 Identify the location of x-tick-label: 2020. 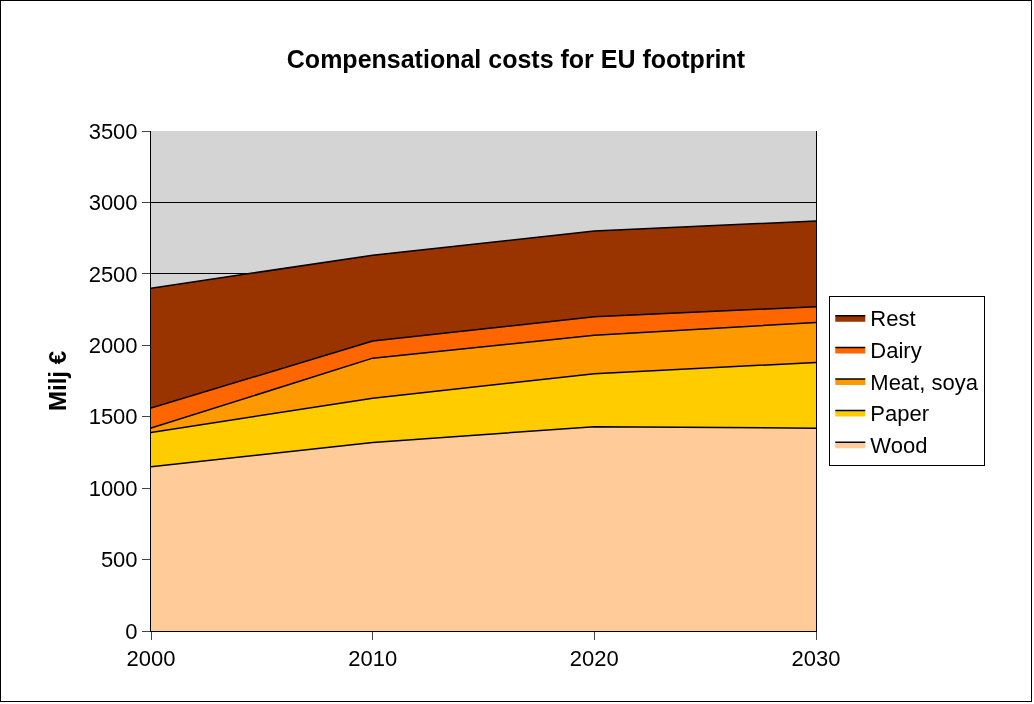
(594, 659).